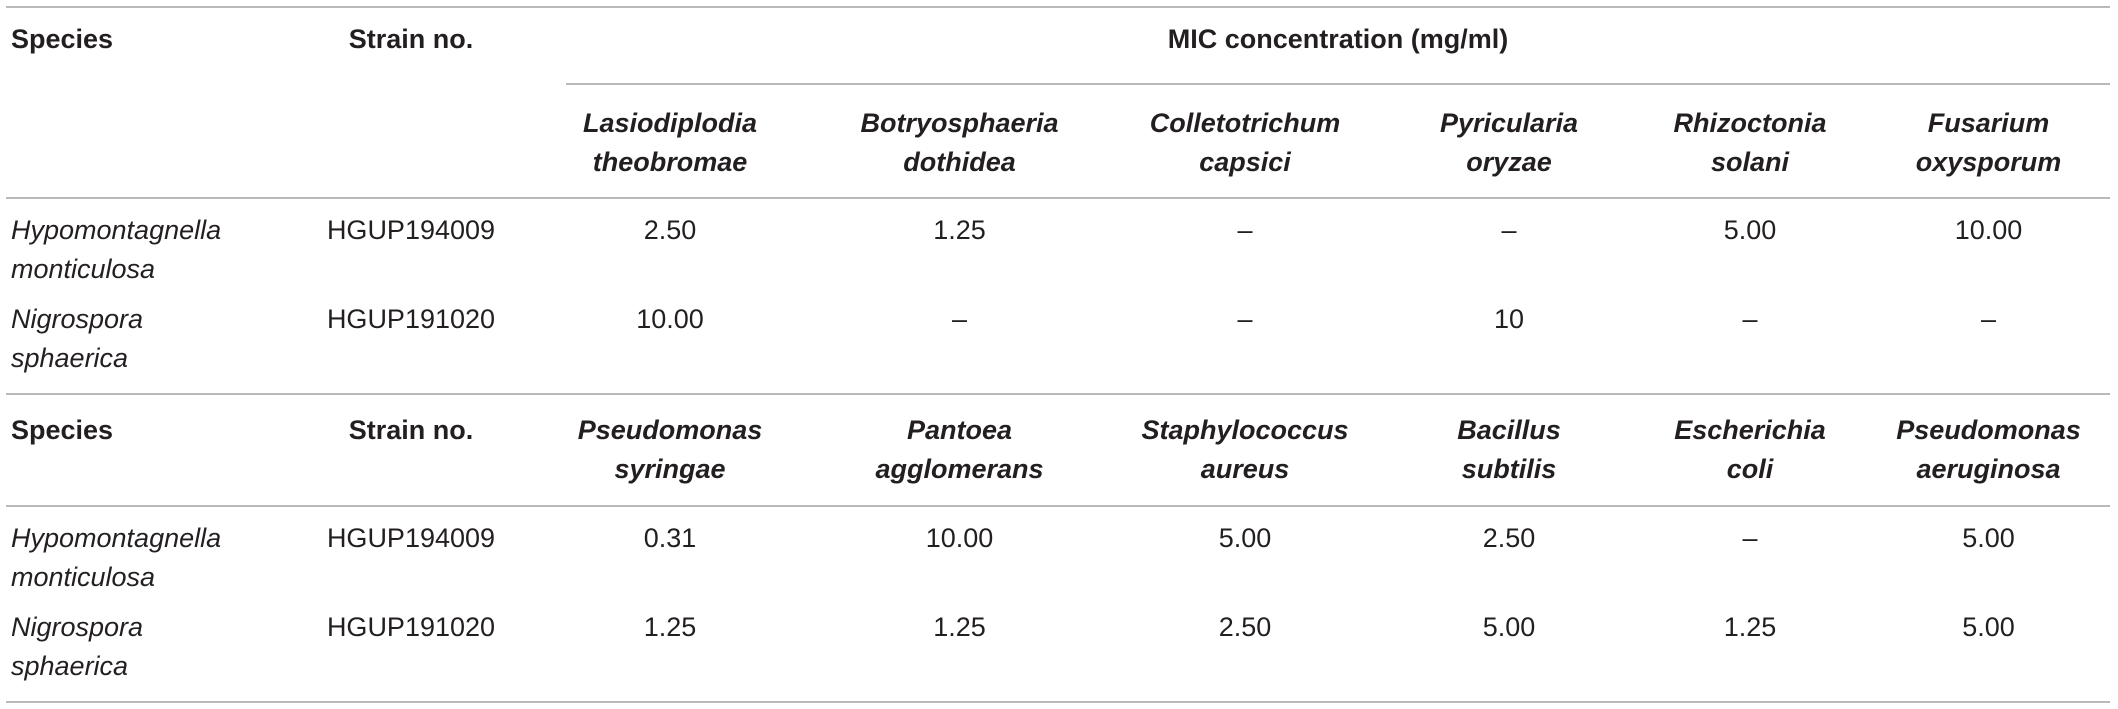 The height and width of the screenshot is (709, 2118). What do you see at coordinates (1750, 141) in the screenshot?
I see `target-header: Rhizoctonia solani` at bounding box center [1750, 141].